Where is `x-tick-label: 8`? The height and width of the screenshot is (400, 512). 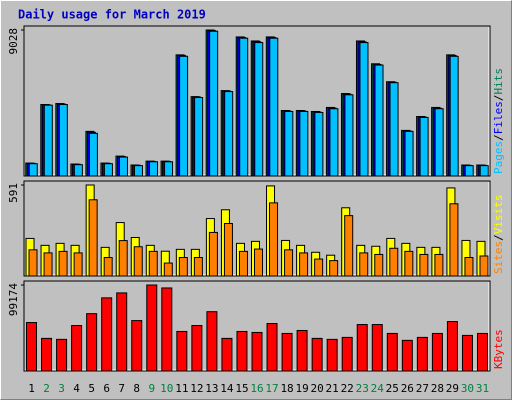 x-tick-label: 8 is located at coordinates (136, 388).